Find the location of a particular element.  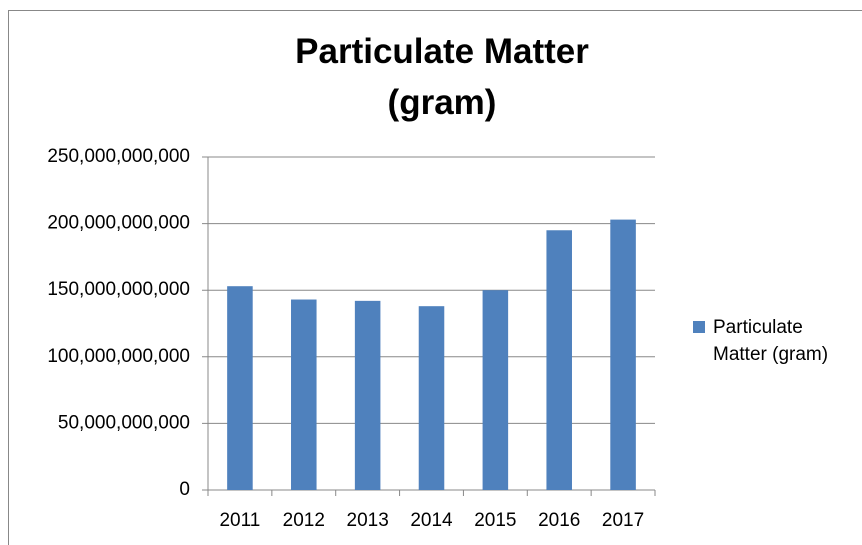

x-tick-label: 2014 is located at coordinates (431, 520).